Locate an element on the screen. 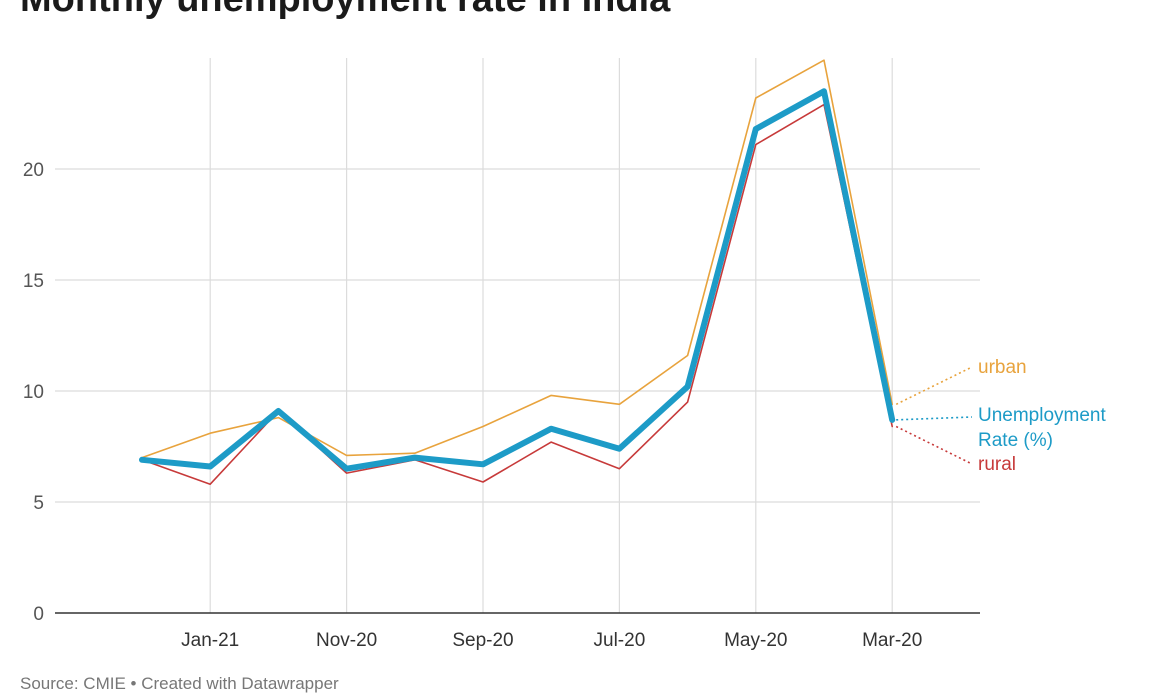 The height and width of the screenshot is (700, 1170). series-label-total: Unemployment is located at coordinates (1042, 415).